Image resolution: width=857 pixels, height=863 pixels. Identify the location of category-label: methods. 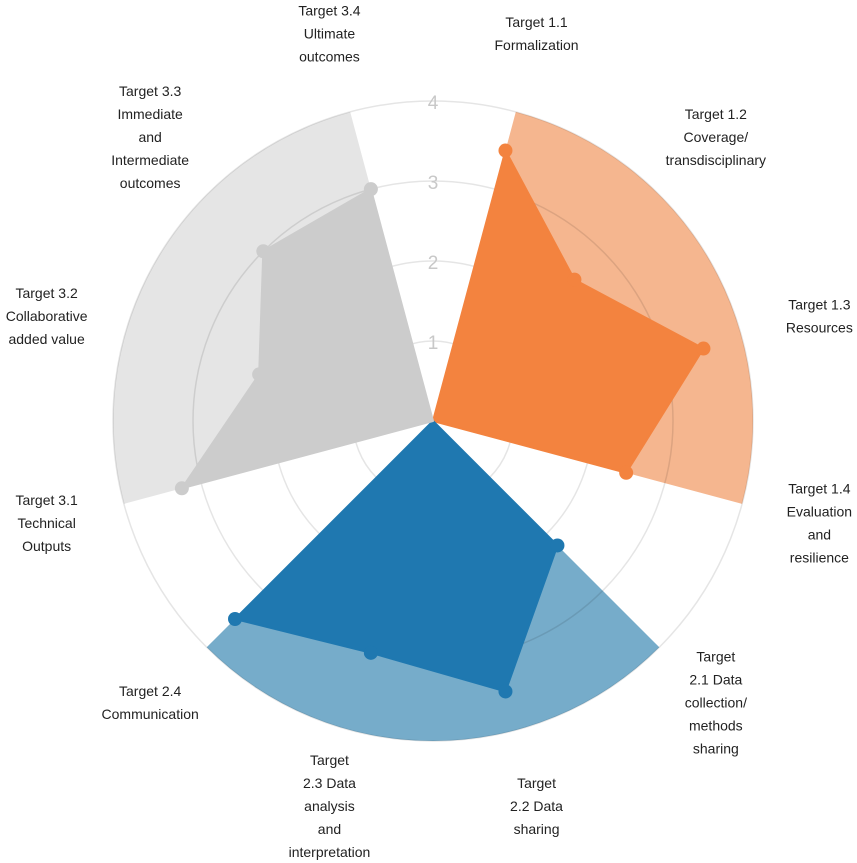
(716, 726).